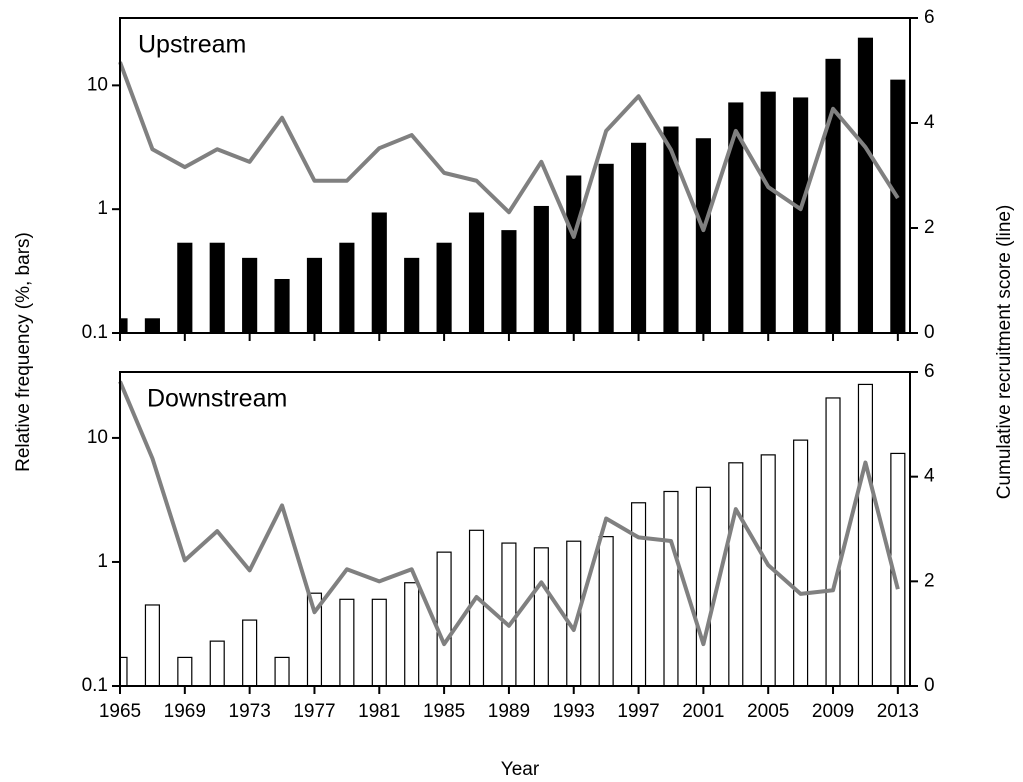 This screenshot has width=1023, height=782. What do you see at coordinates (703, 711) in the screenshot?
I see `x-tick-label: 2001` at bounding box center [703, 711].